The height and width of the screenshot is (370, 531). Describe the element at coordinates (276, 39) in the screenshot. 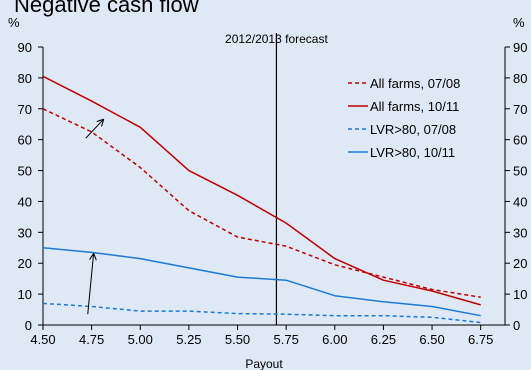

I see `forecast-label: 2012/2013 forecast` at that location.